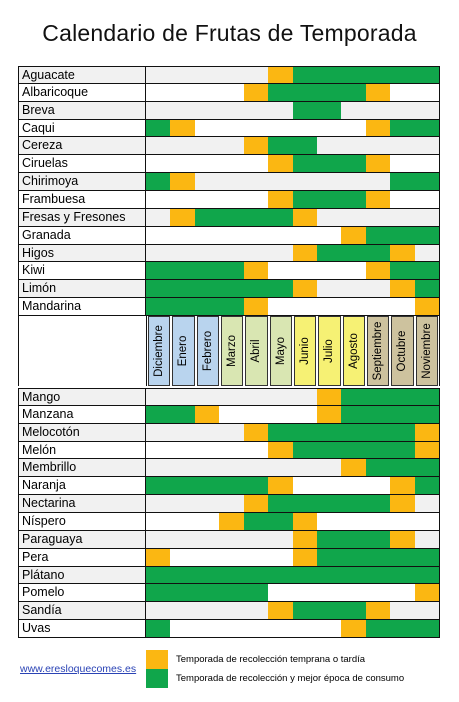 The image size is (459, 702). I want to click on fruit-row: Pera, so click(229, 557).